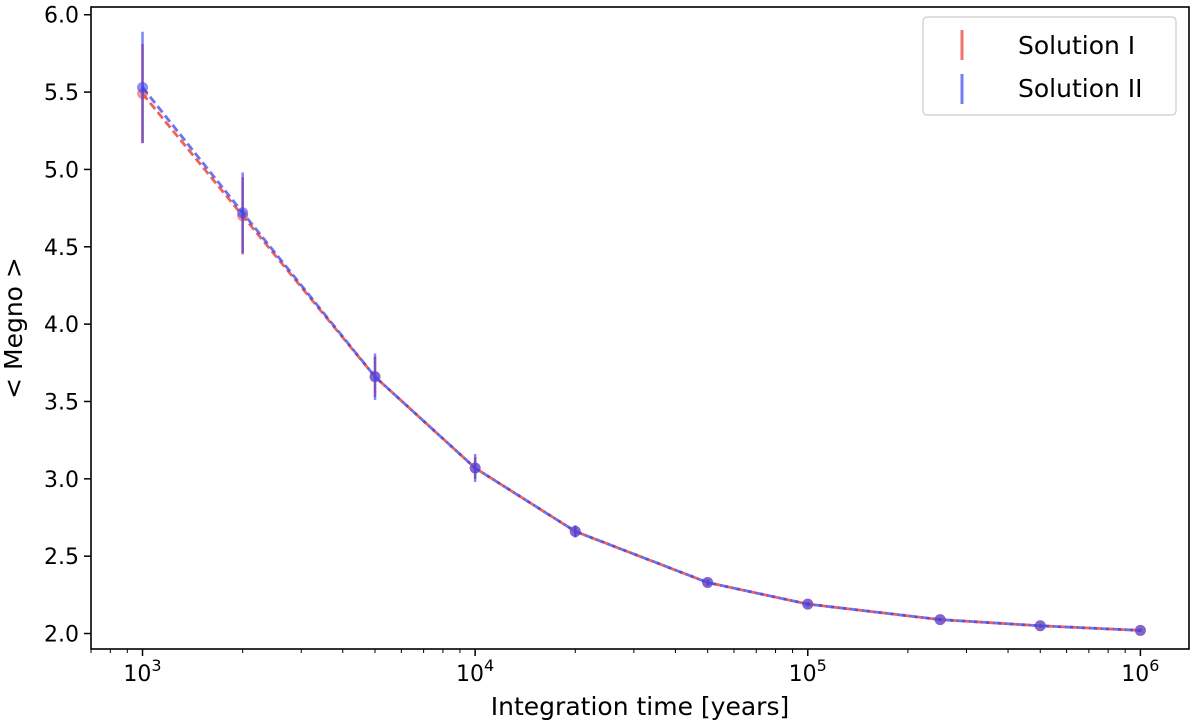 Image resolution: width=1200 pixels, height=722 pixels. Describe the element at coordinates (61, 16) in the screenshot. I see `y-tick-label: 6.0` at that location.